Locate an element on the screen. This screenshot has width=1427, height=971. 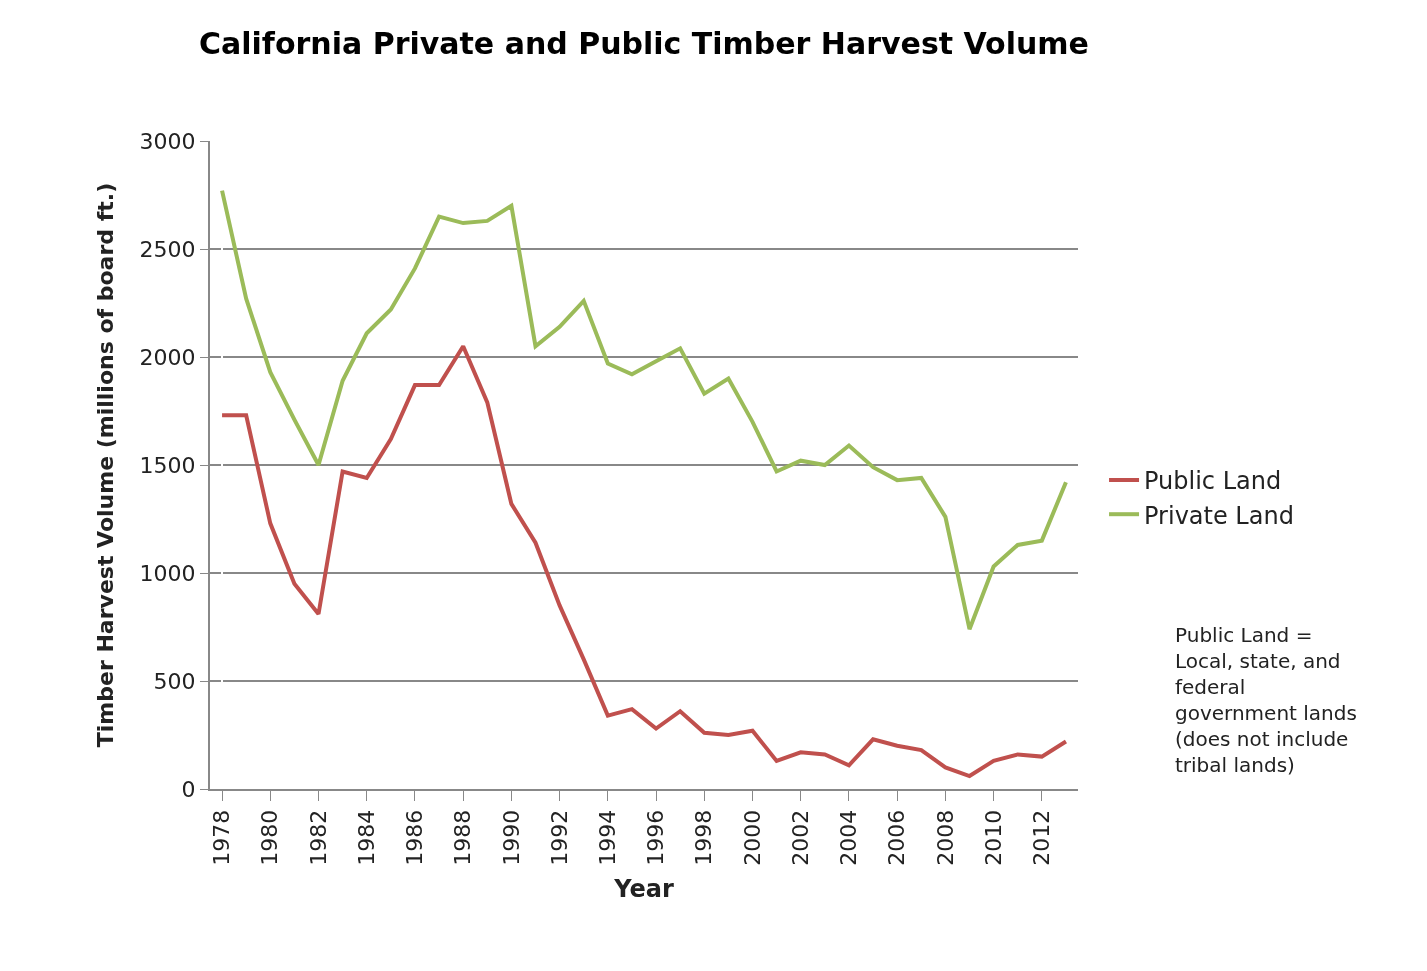
x-tick-label: 1994 is located at coordinates (607, 837).